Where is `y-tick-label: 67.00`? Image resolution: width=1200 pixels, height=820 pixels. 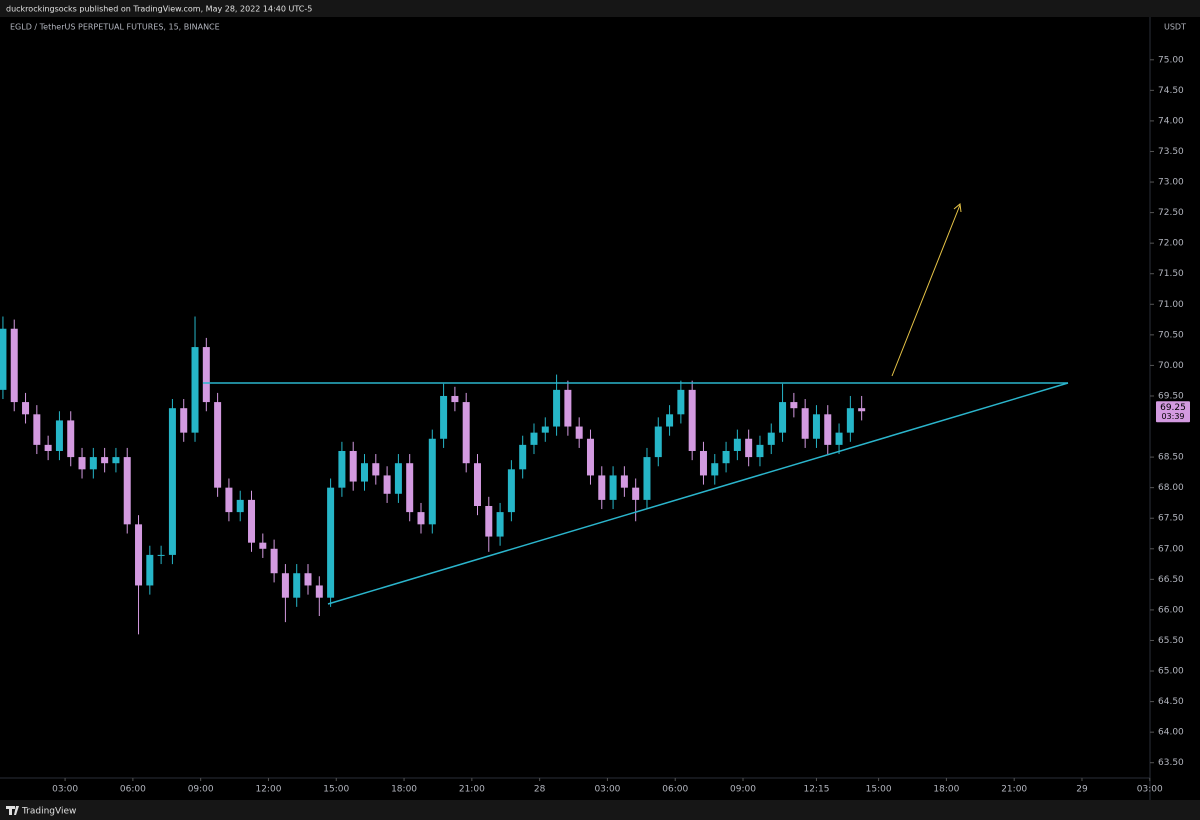
y-tick-label: 67.00 is located at coordinates (1171, 549).